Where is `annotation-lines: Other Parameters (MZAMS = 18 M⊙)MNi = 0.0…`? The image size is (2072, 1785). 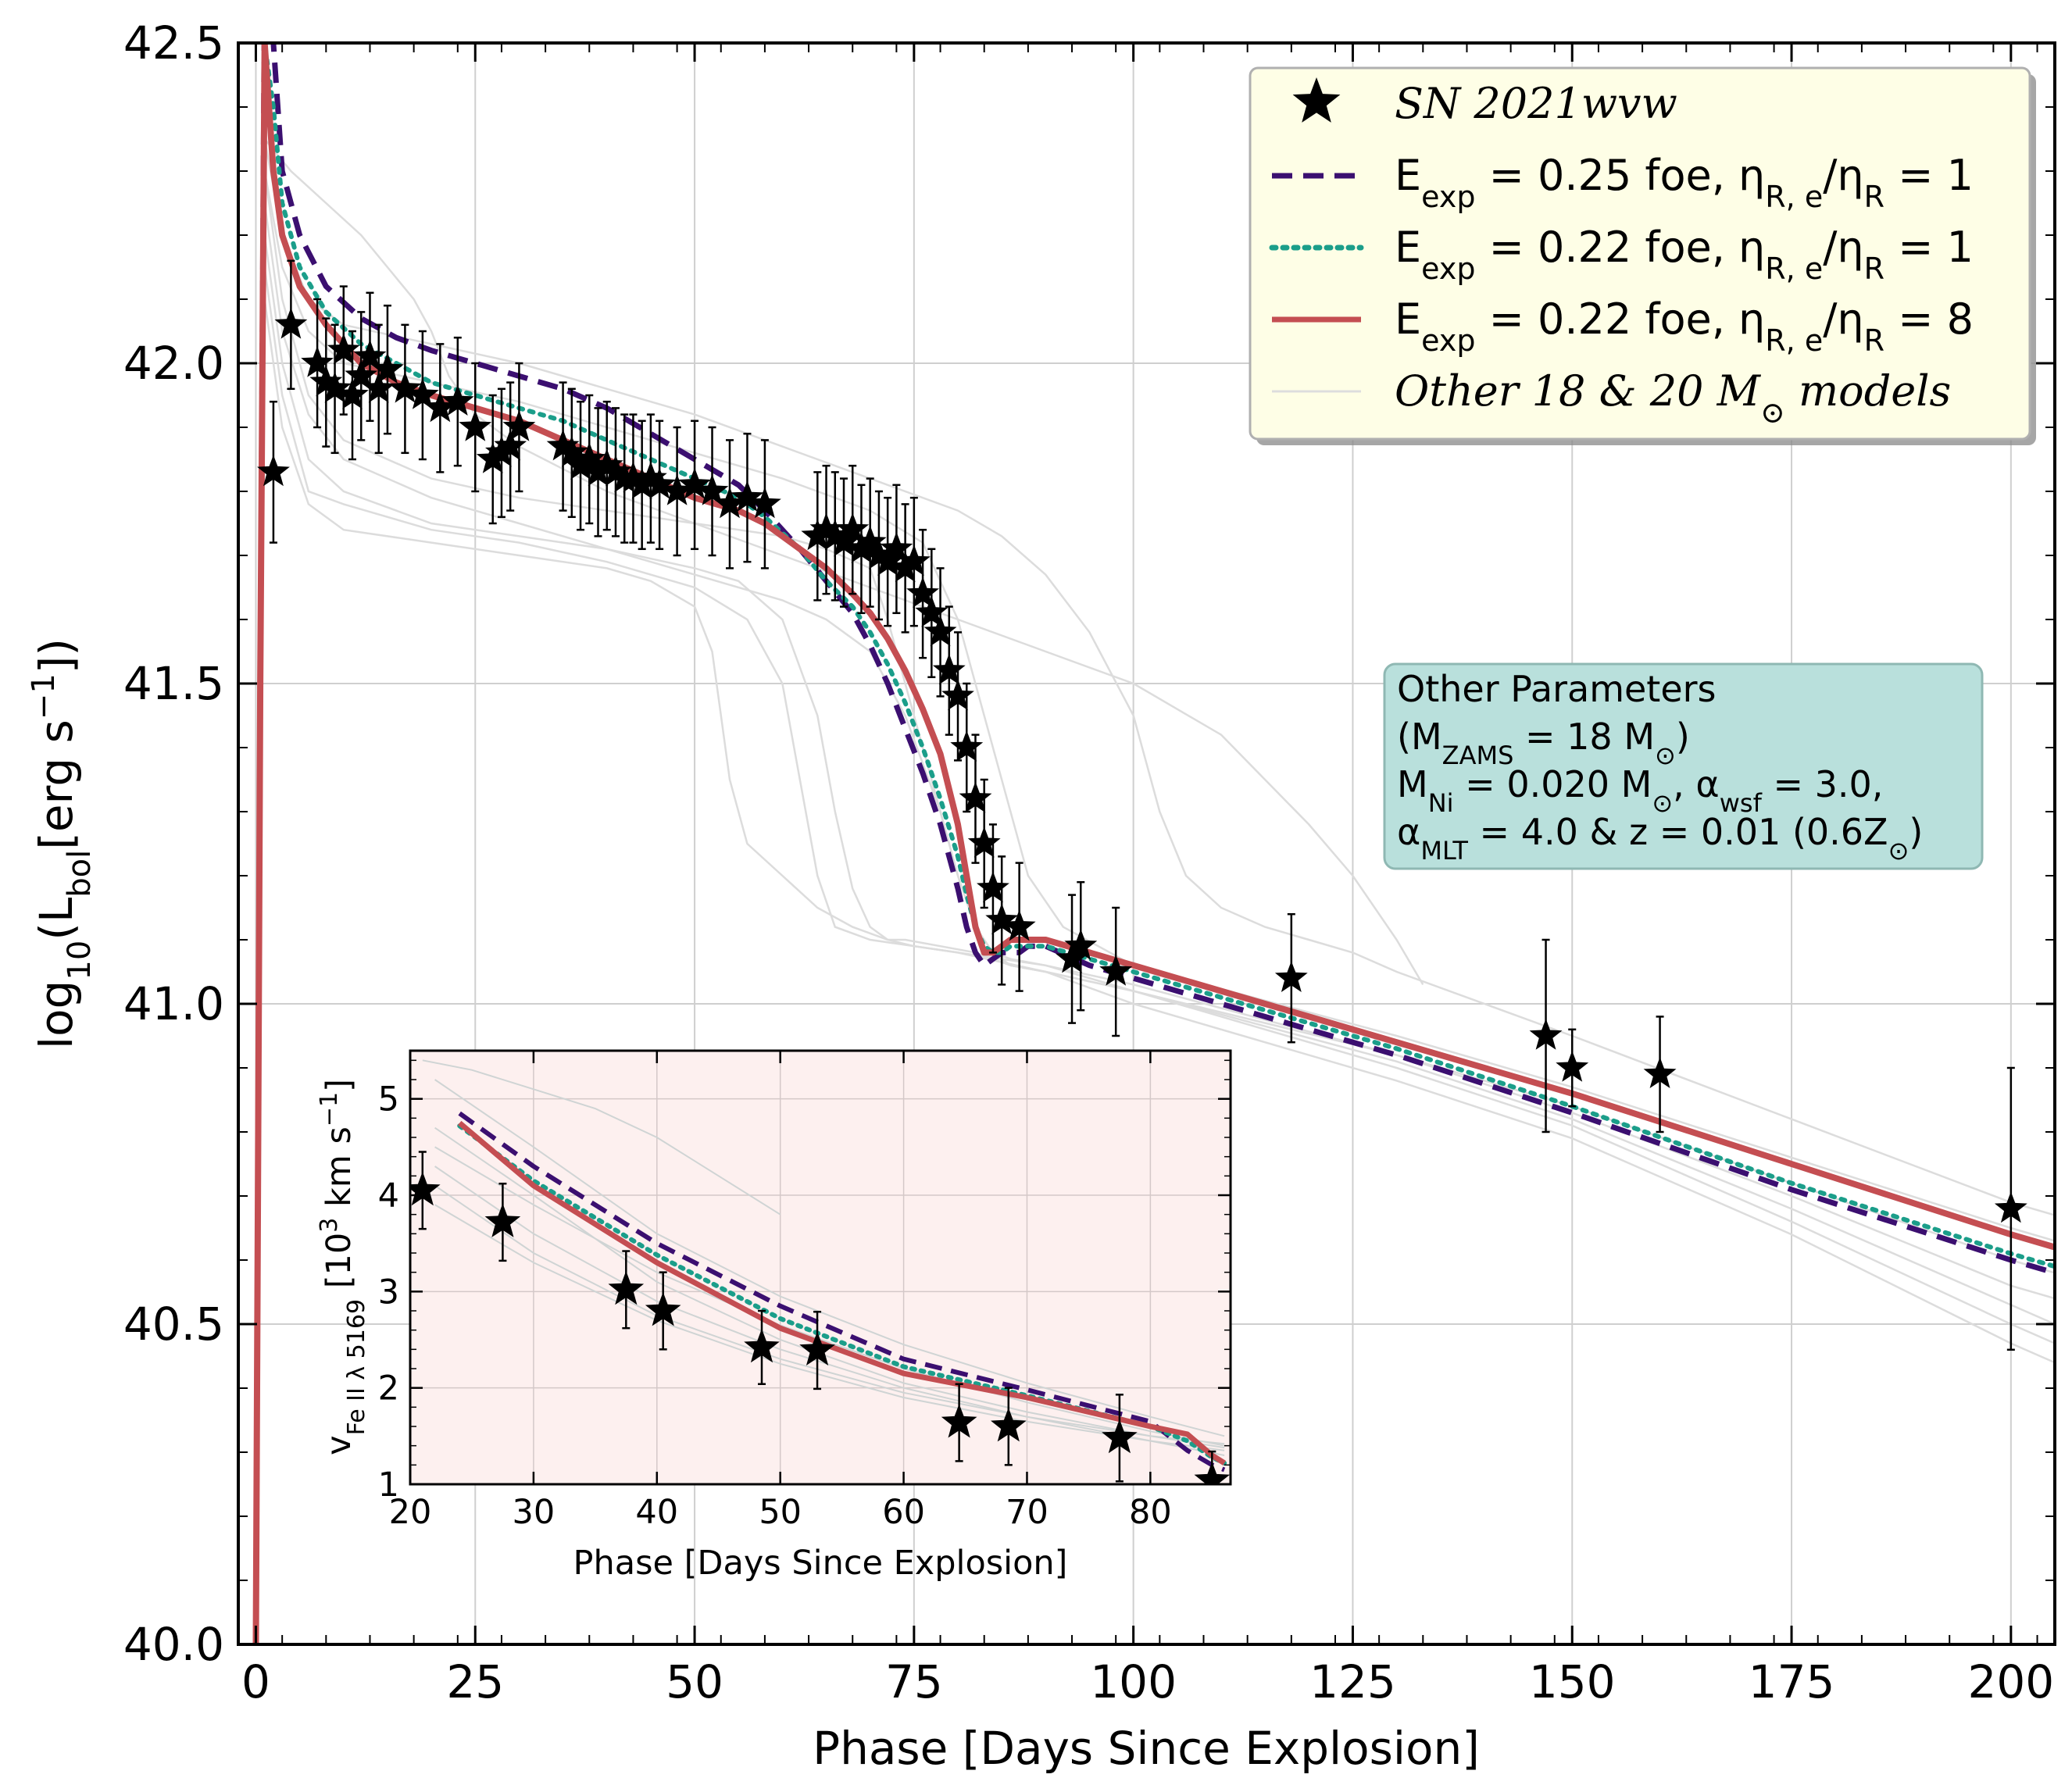 annotation-lines: Other Parameters (MZAMS = 18 M⊙)MNi = 0.0… is located at coordinates (1660, 767).